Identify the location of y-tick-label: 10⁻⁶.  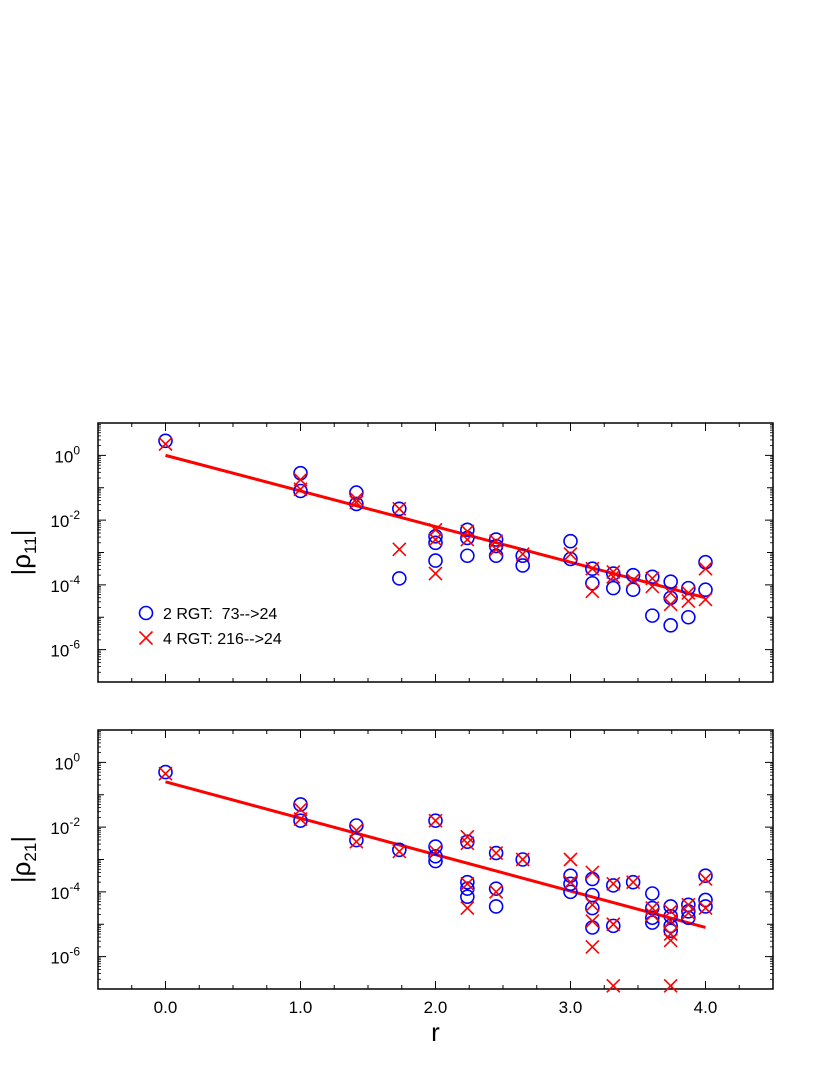
(65, 956).